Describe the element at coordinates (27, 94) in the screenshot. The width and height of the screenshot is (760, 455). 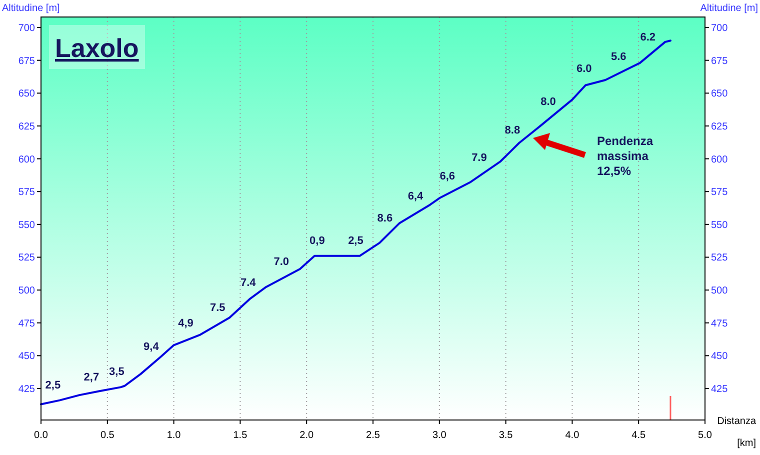
I see `y-tick-label: 650` at that location.